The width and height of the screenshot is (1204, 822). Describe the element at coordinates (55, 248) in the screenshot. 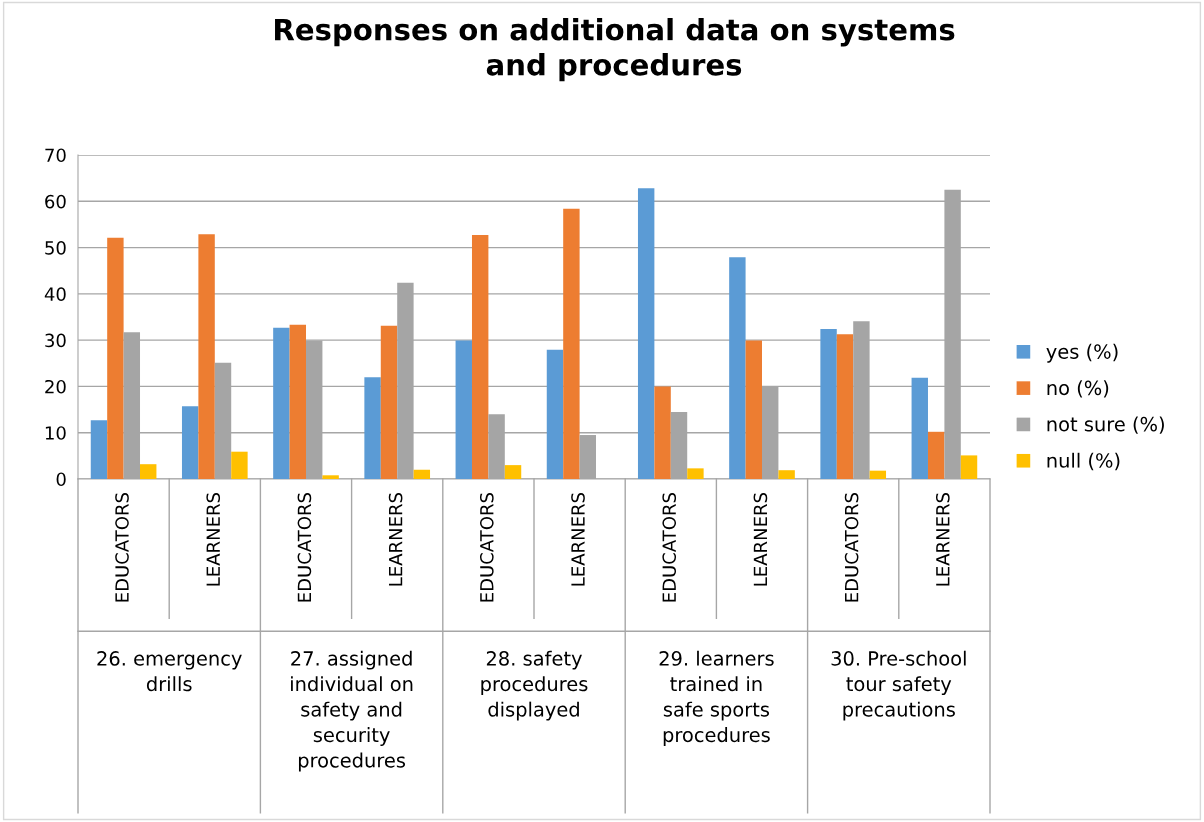

I see `y-tick-label: 50` at that location.